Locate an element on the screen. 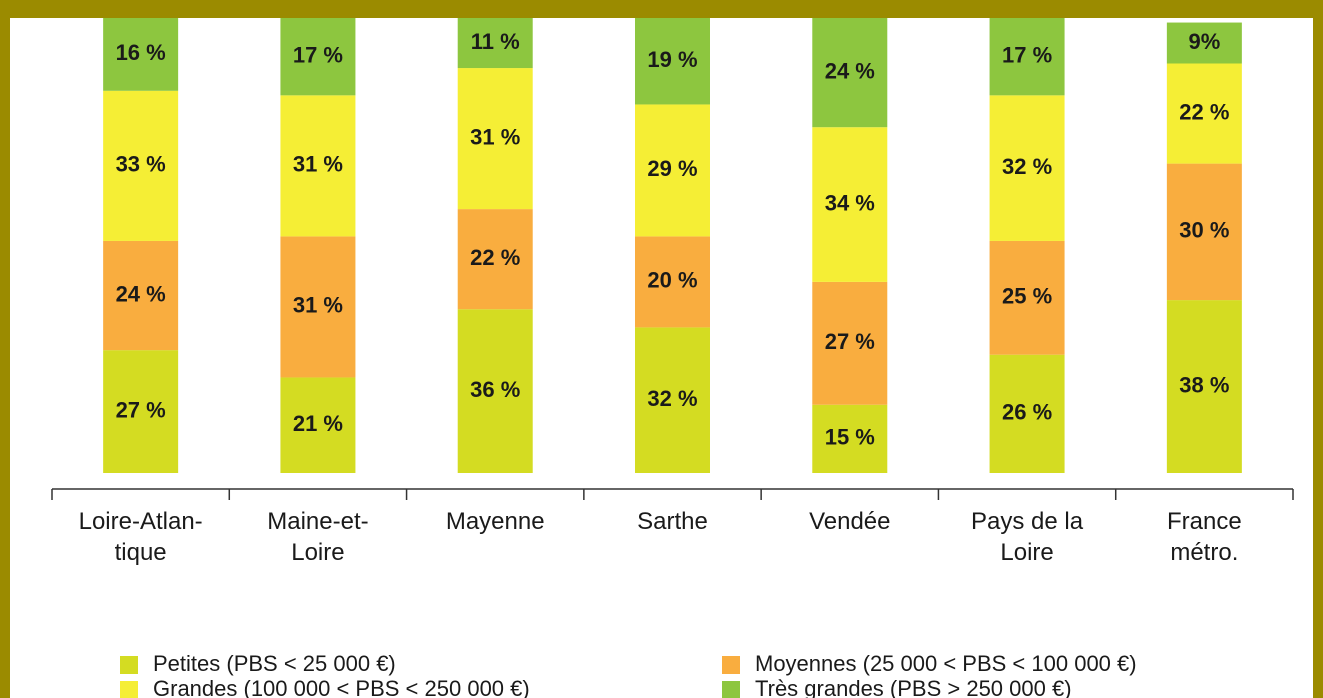 This screenshot has width=1323, height=698. x-tick-label-line: Mayenne is located at coordinates (495, 521).